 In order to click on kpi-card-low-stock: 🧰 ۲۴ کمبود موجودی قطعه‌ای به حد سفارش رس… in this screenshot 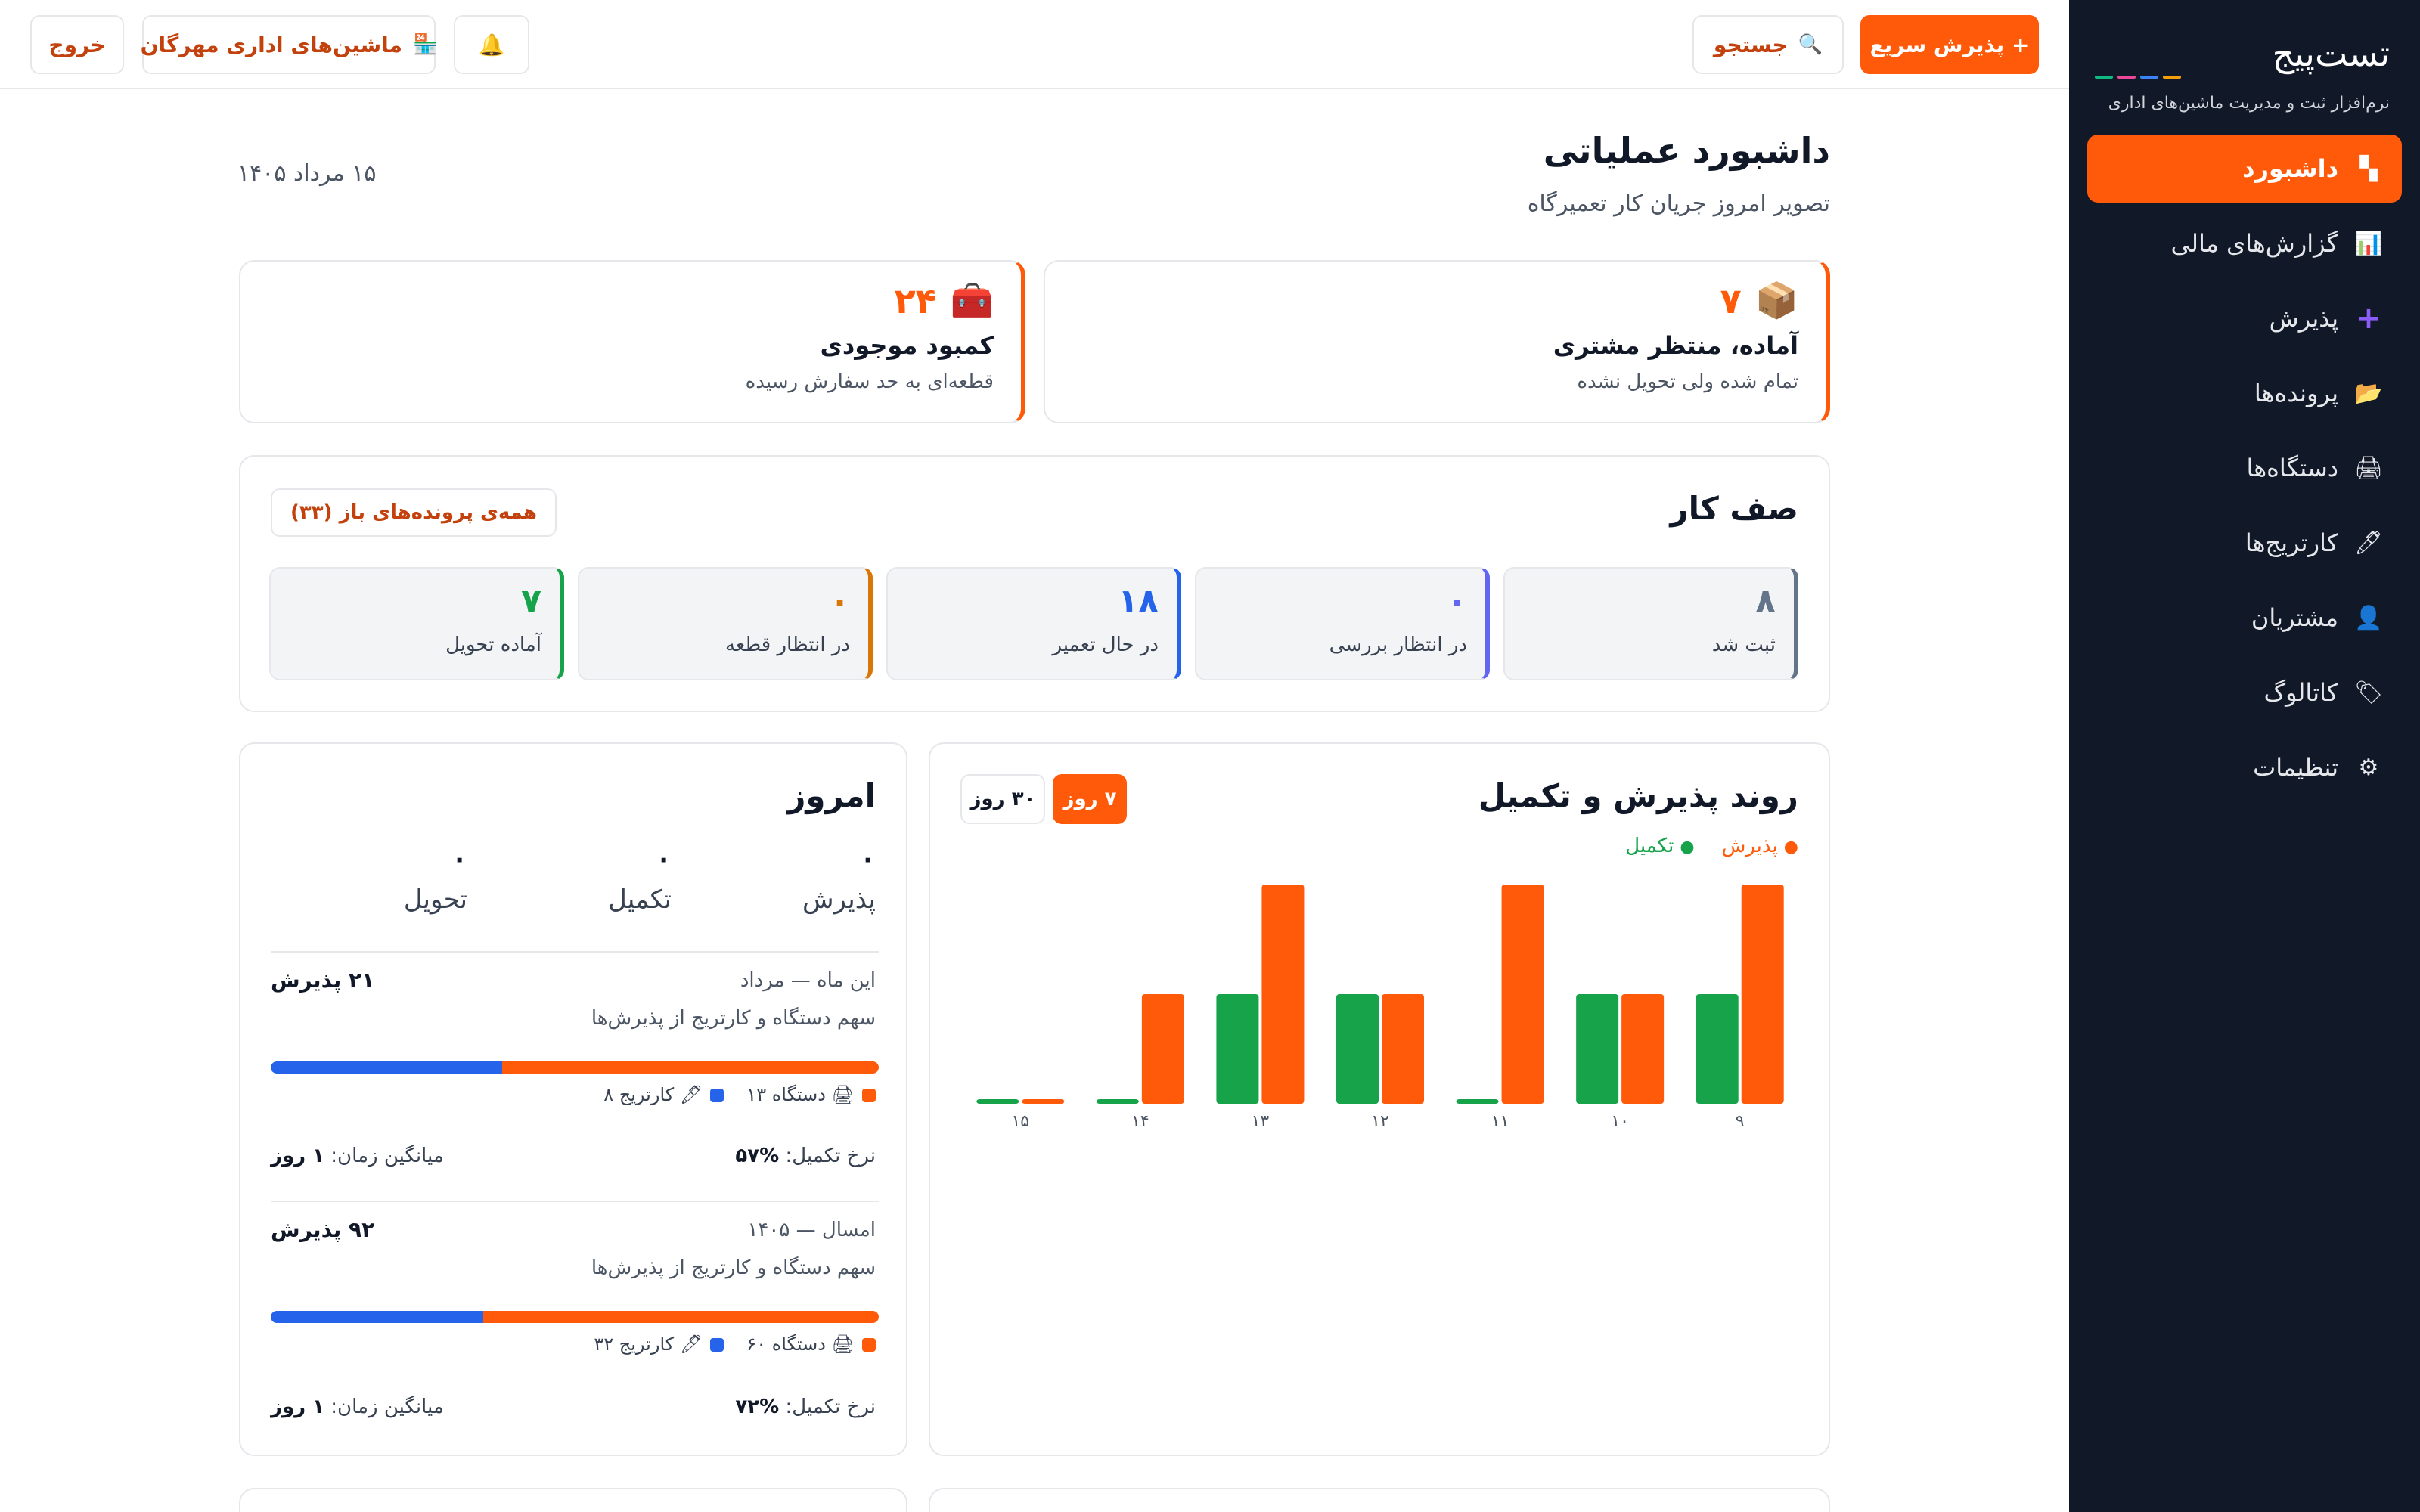, I will do `click(632, 341)`.